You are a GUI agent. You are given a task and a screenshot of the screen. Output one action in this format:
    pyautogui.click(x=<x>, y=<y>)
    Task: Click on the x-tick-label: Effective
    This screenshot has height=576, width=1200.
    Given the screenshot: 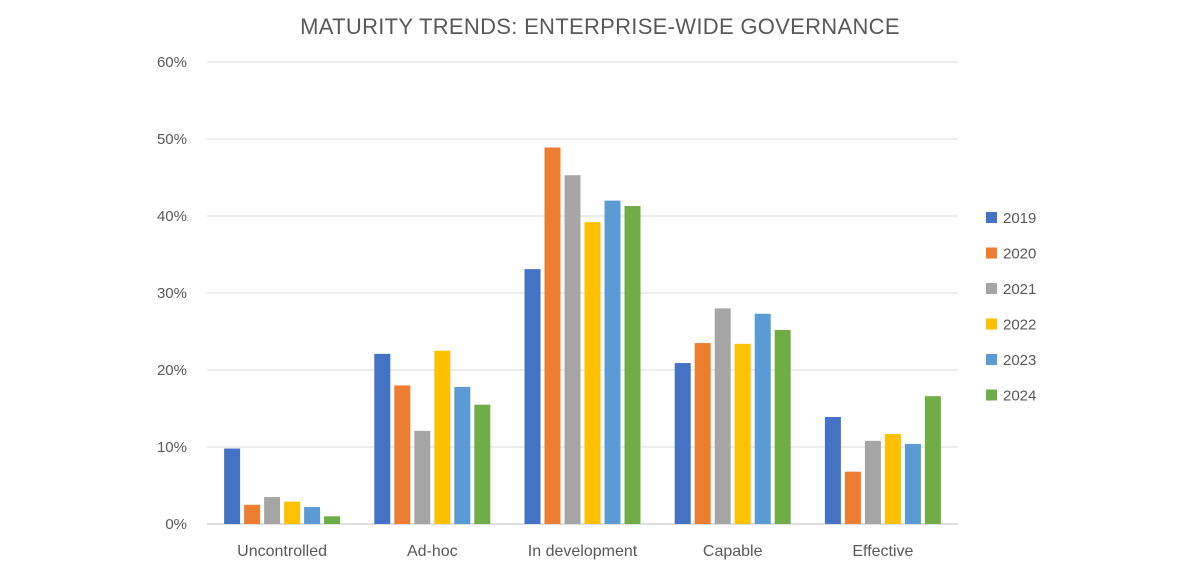 What is the action you would take?
    pyautogui.click(x=882, y=551)
    